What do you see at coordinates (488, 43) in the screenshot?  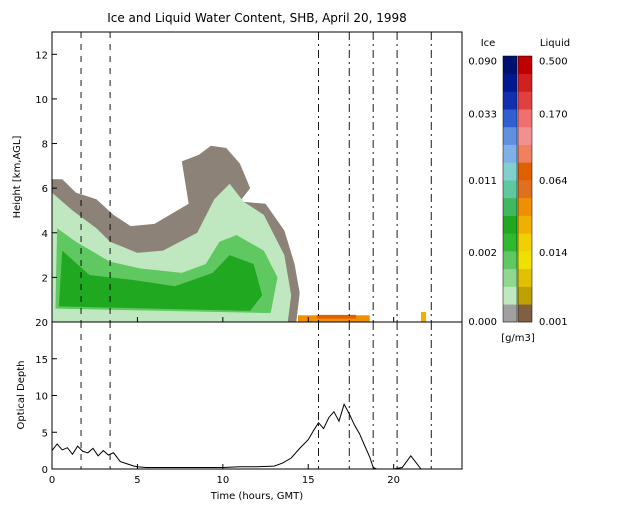 I see `ice-colorbar-label: Ice` at bounding box center [488, 43].